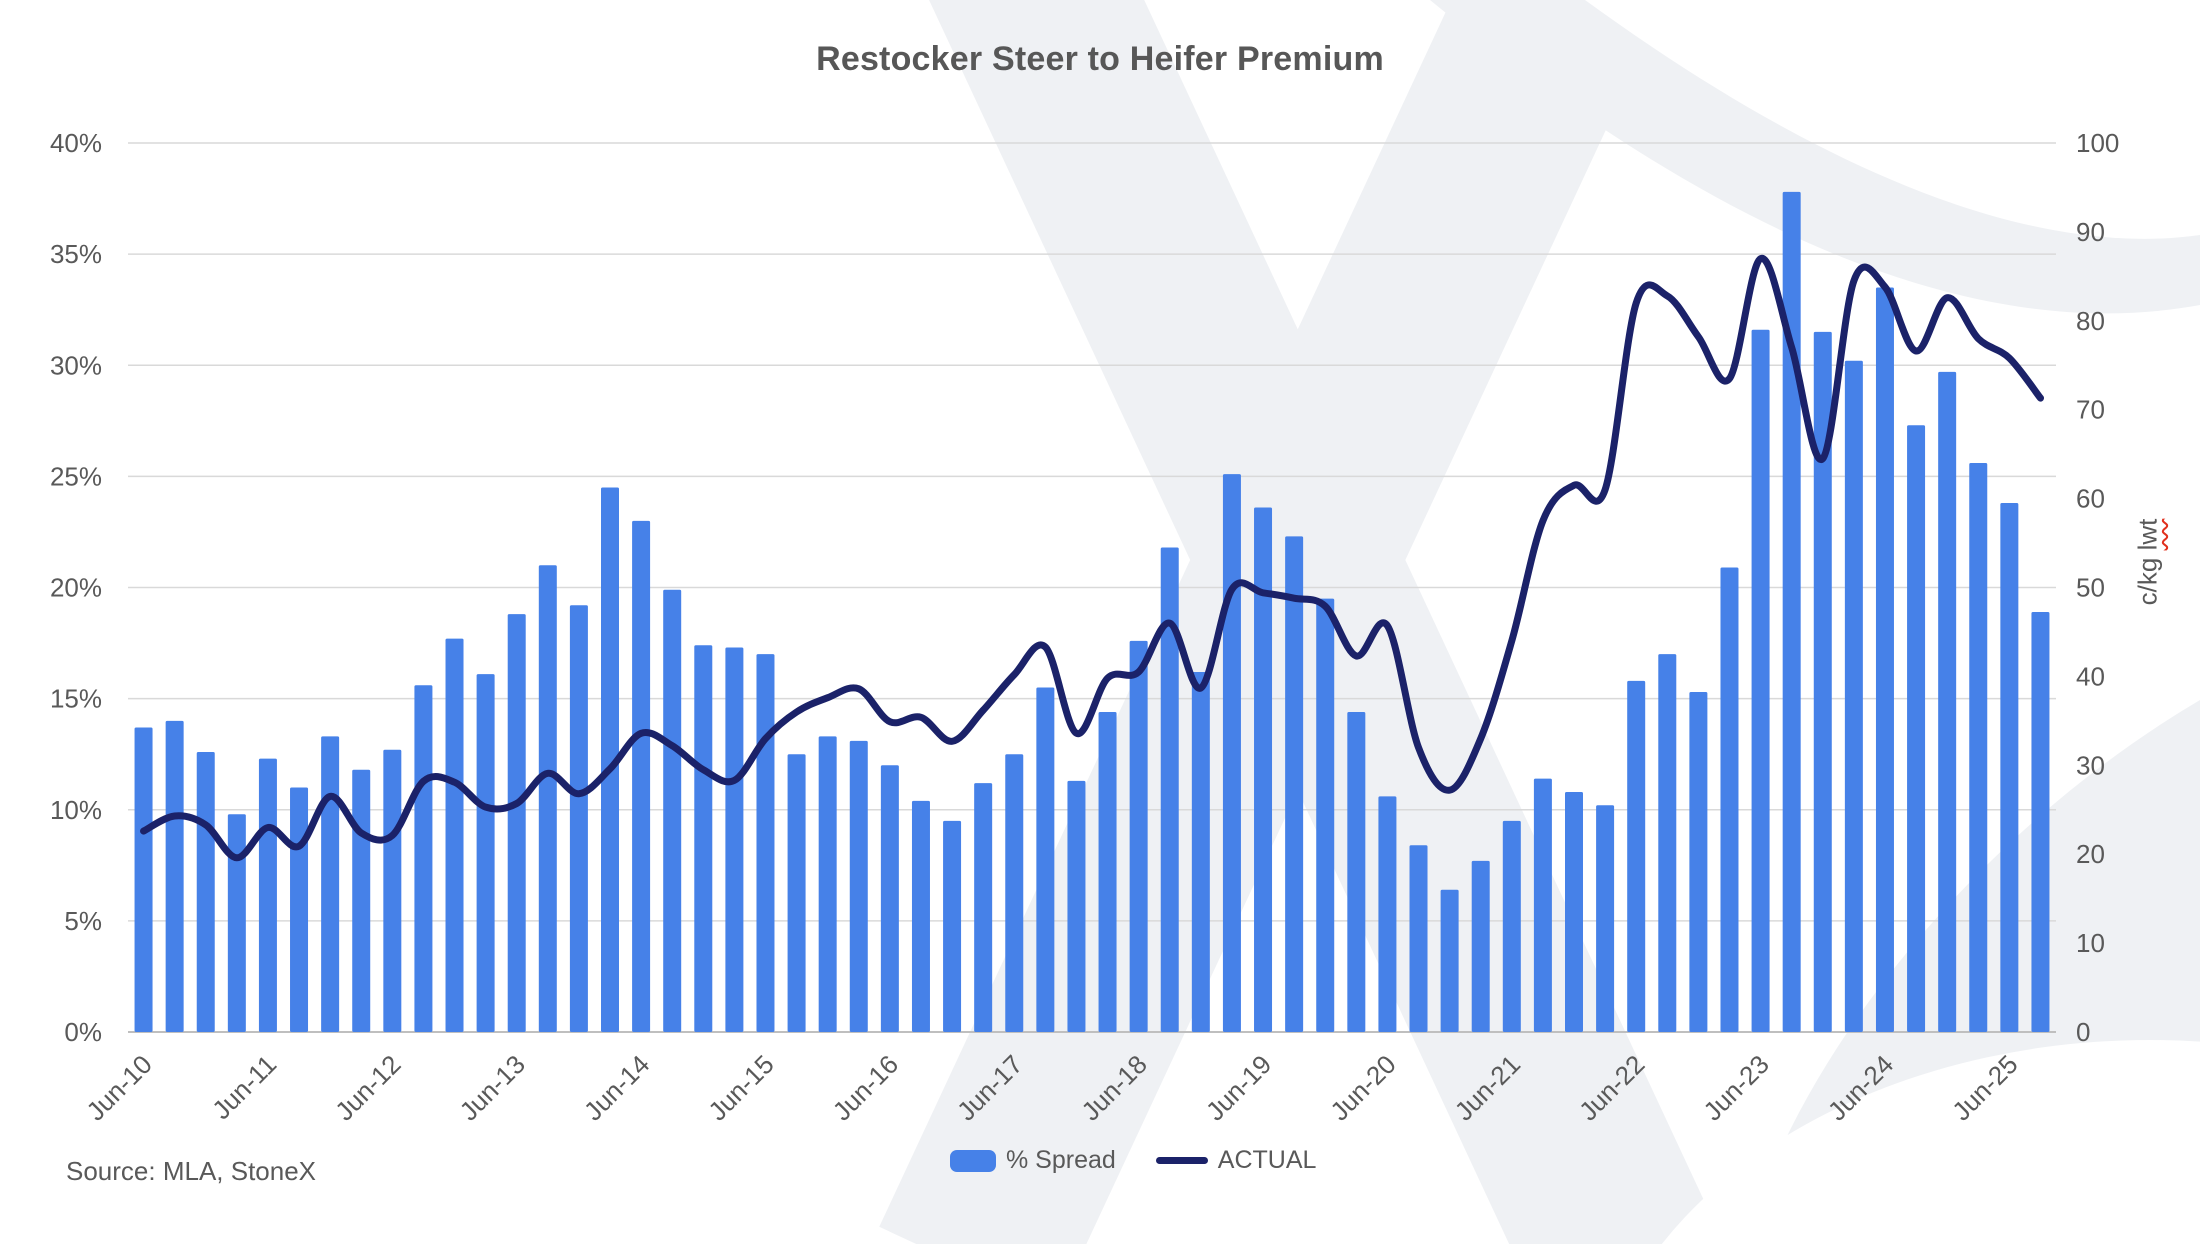 This screenshot has height=1244, width=2200. What do you see at coordinates (2090, 232) in the screenshot?
I see `right-axis-tick-label: 90` at bounding box center [2090, 232].